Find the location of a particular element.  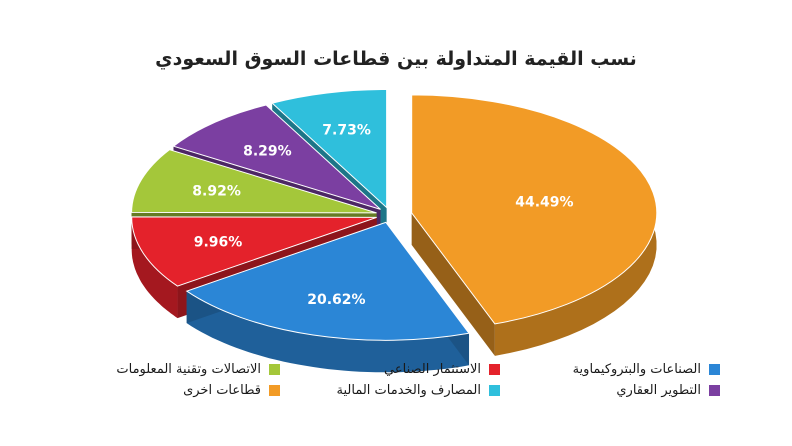

legend-label-2: الاتصالات وتقنية المعلومات is located at coordinates (188, 369).